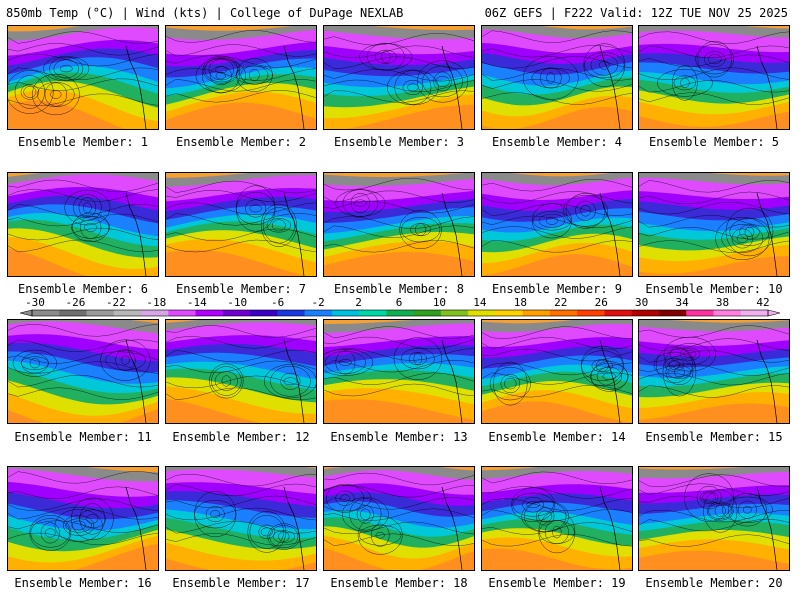 The width and height of the screenshot is (800, 600). I want to click on ensemble-member-label: Ensemble Member: 2, so click(241, 142).